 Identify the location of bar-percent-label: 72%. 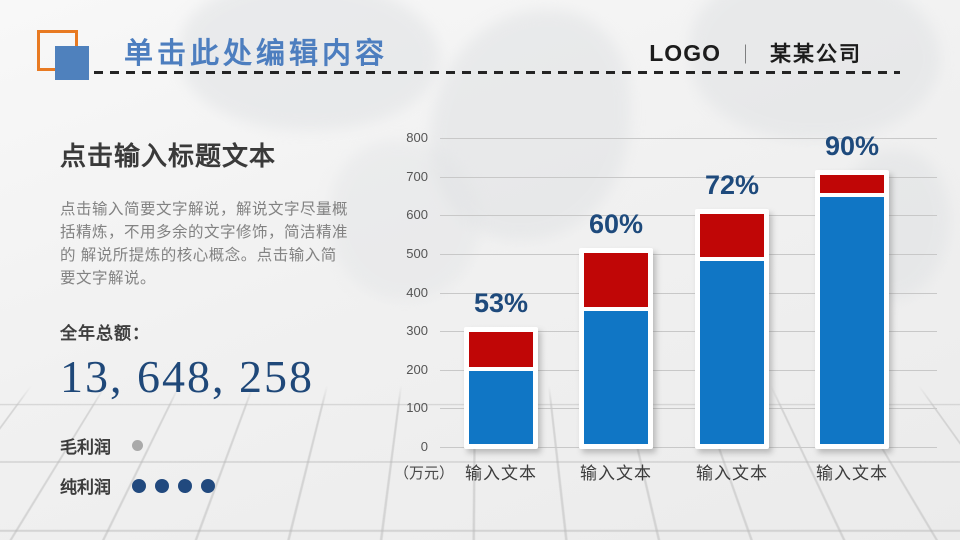
(732, 185).